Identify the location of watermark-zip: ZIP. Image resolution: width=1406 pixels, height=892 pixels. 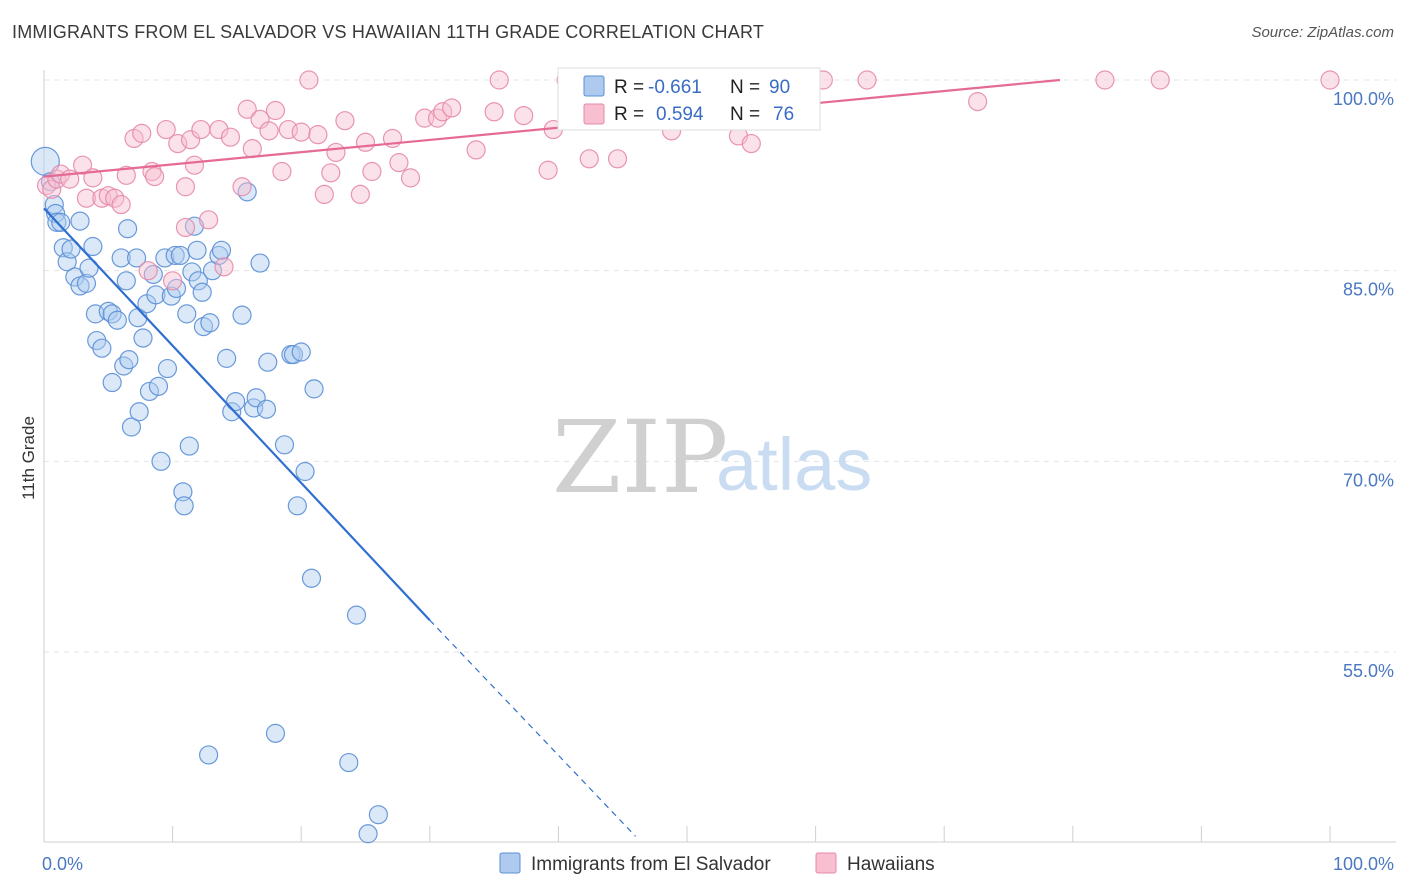
(640, 457).